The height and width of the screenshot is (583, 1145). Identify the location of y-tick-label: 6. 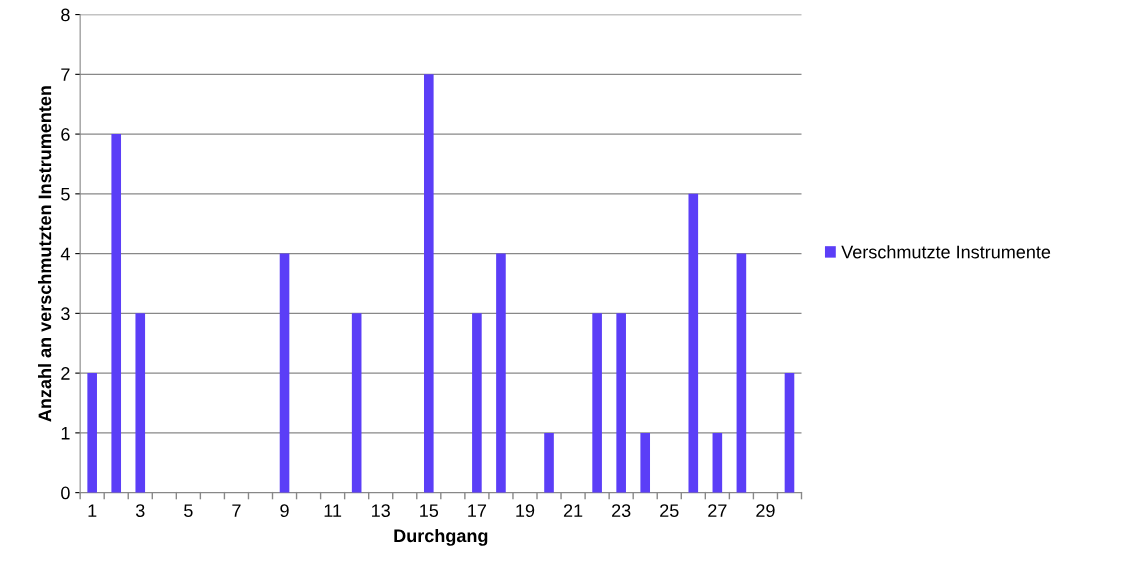
(65, 134).